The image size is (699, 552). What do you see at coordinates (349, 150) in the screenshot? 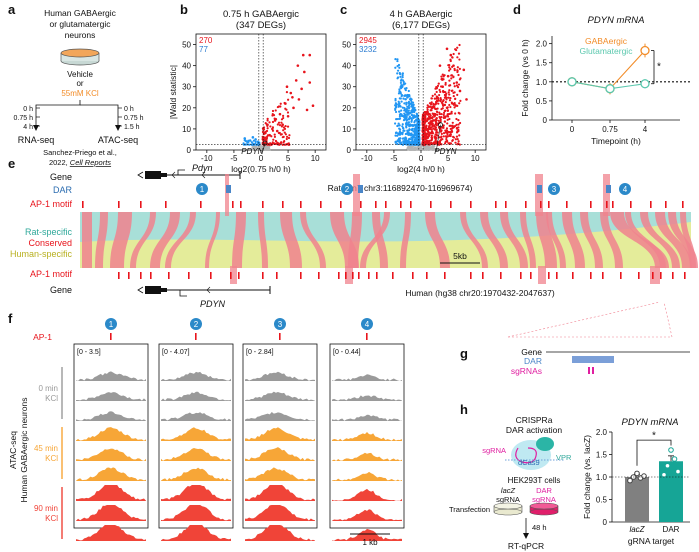
I see `y-tick-label: 0` at bounding box center [349, 150].